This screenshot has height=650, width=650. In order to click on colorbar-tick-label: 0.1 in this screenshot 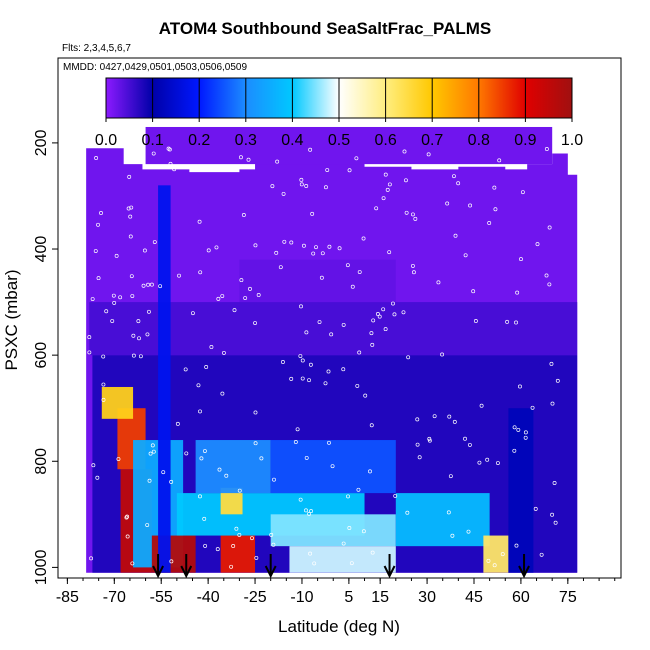, I will do `click(152, 140)`.